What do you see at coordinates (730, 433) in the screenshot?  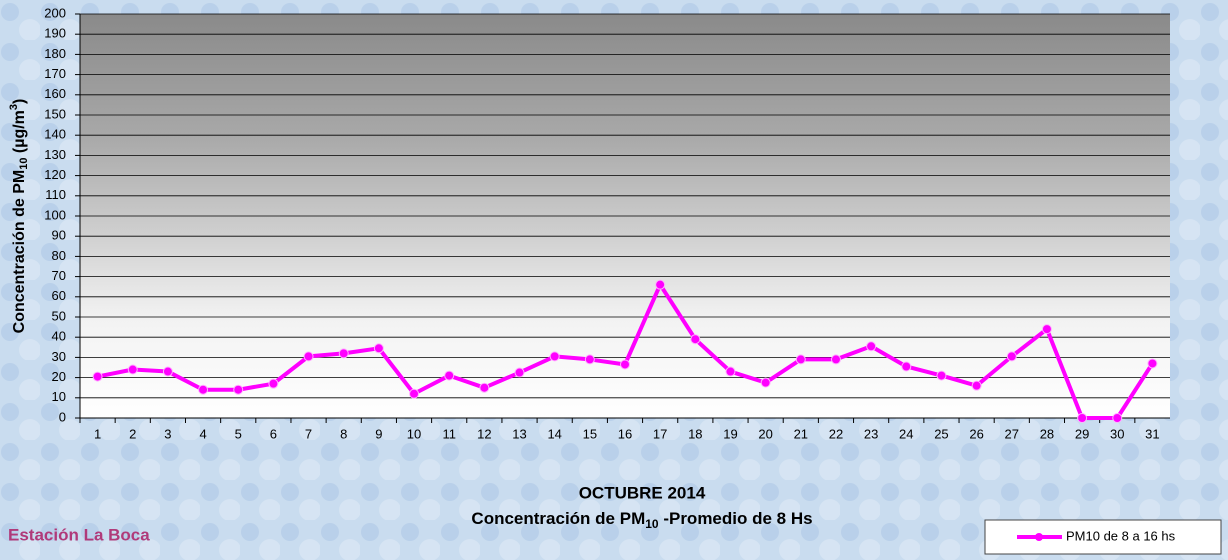 I see `x-tick-label: 19` at bounding box center [730, 433].